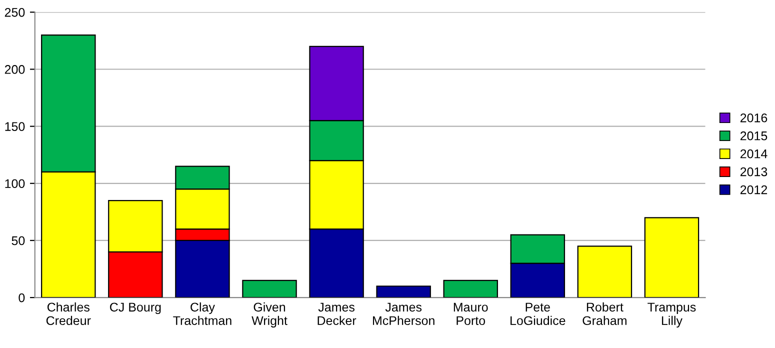 This screenshot has height=348, width=775. Describe the element at coordinates (270, 315) in the screenshot. I see `x-tick-label: Given Wright` at that location.